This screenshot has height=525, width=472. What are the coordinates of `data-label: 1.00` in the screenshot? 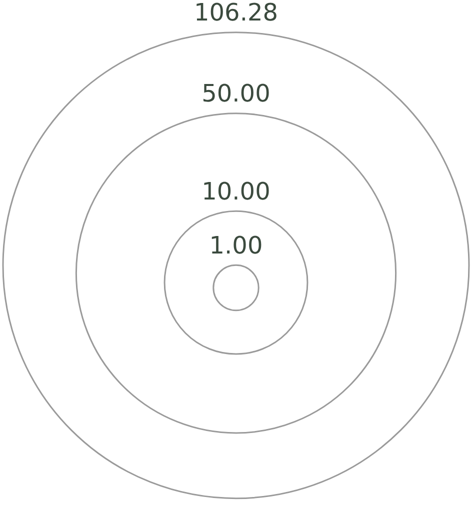 It's located at (236, 245).